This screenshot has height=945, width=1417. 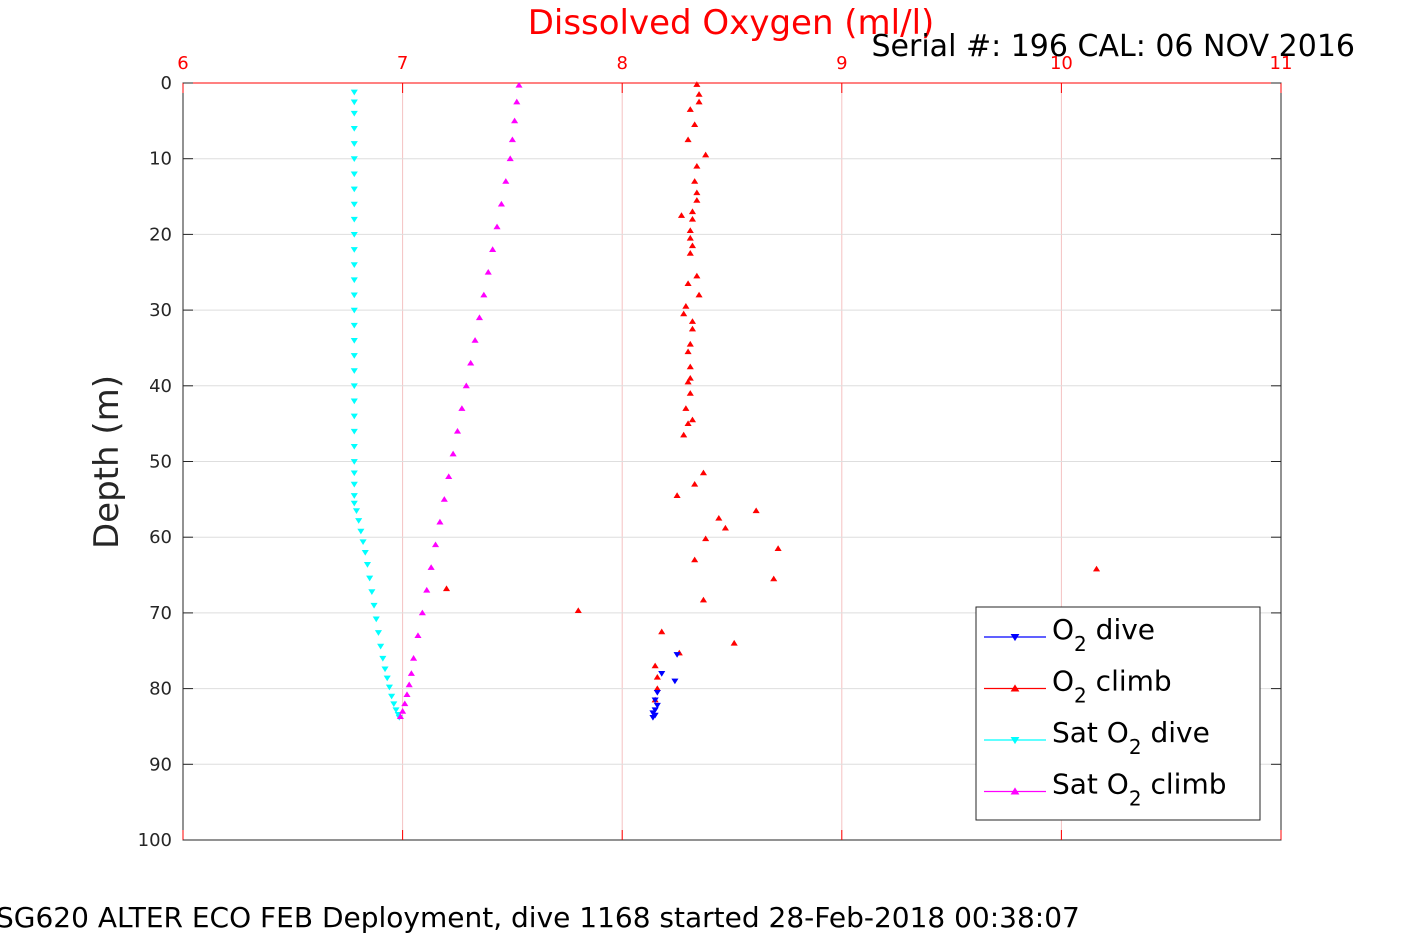 I want to click on legend: O2 dive O2 climb Sat O2 dive Sat O2 climb, so click(x=1118, y=713).